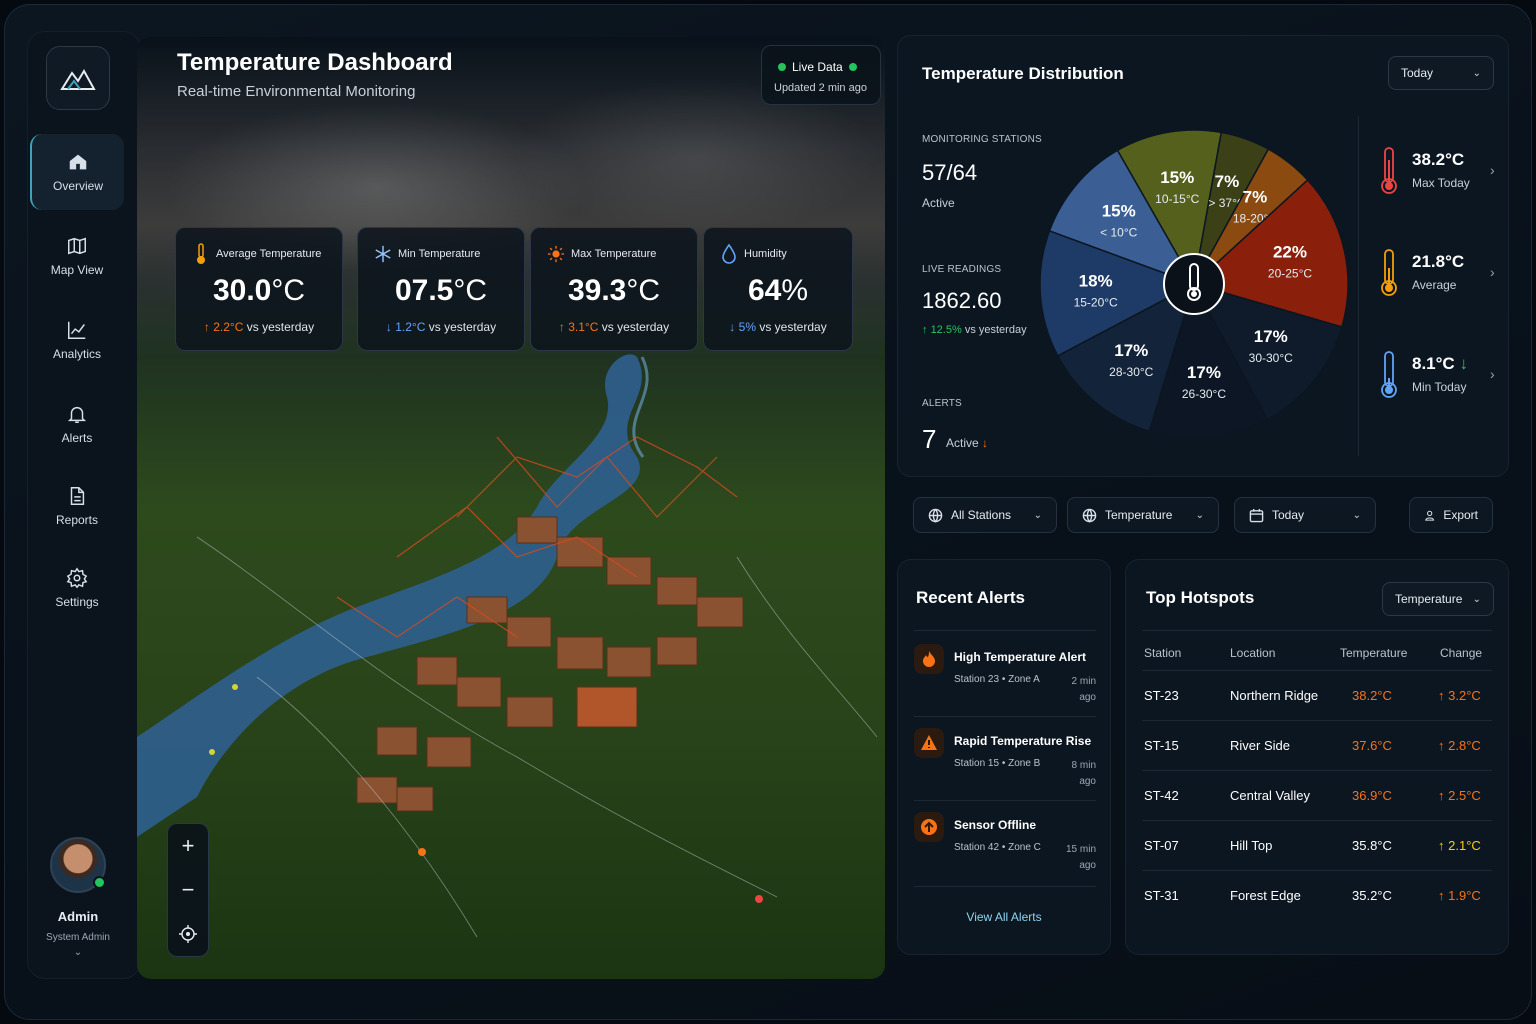  What do you see at coordinates (1439, 387) in the screenshot?
I see `min-today-label: Min Today` at bounding box center [1439, 387].